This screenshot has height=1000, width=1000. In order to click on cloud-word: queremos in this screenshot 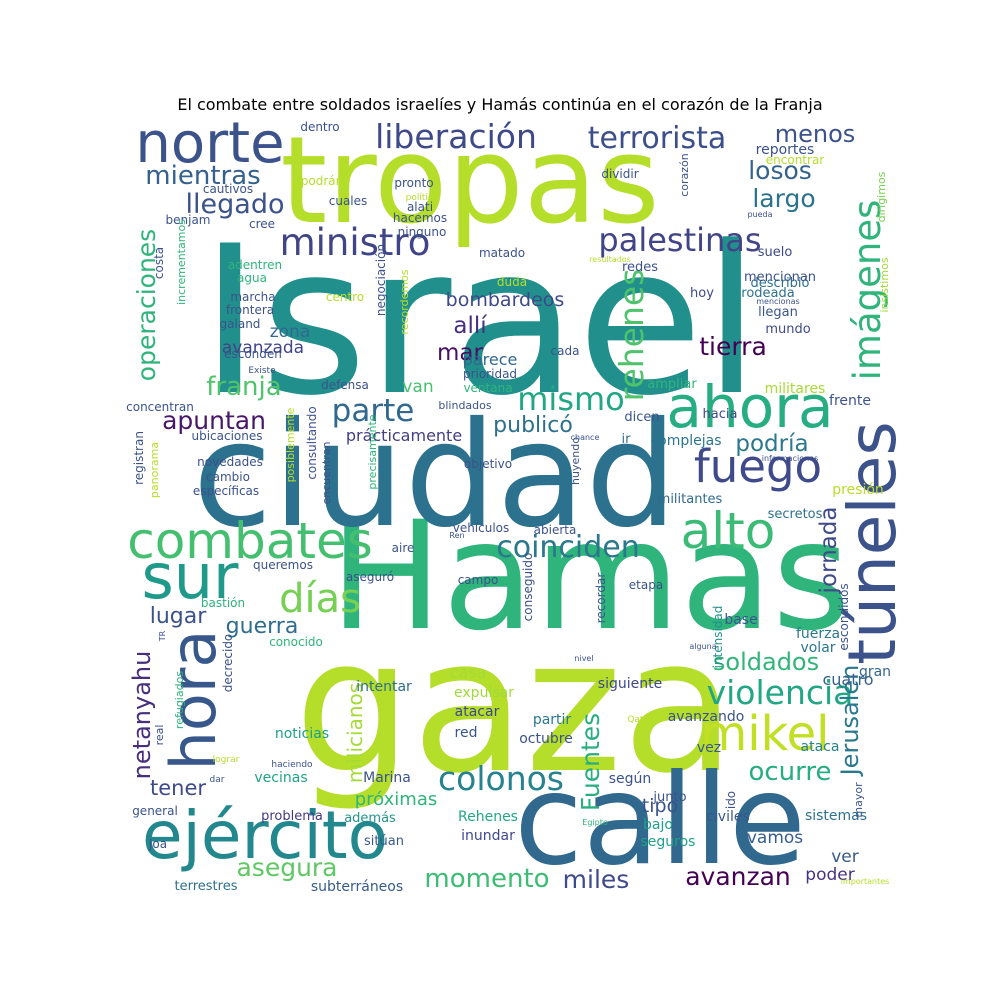, I will do `click(283, 565)`.